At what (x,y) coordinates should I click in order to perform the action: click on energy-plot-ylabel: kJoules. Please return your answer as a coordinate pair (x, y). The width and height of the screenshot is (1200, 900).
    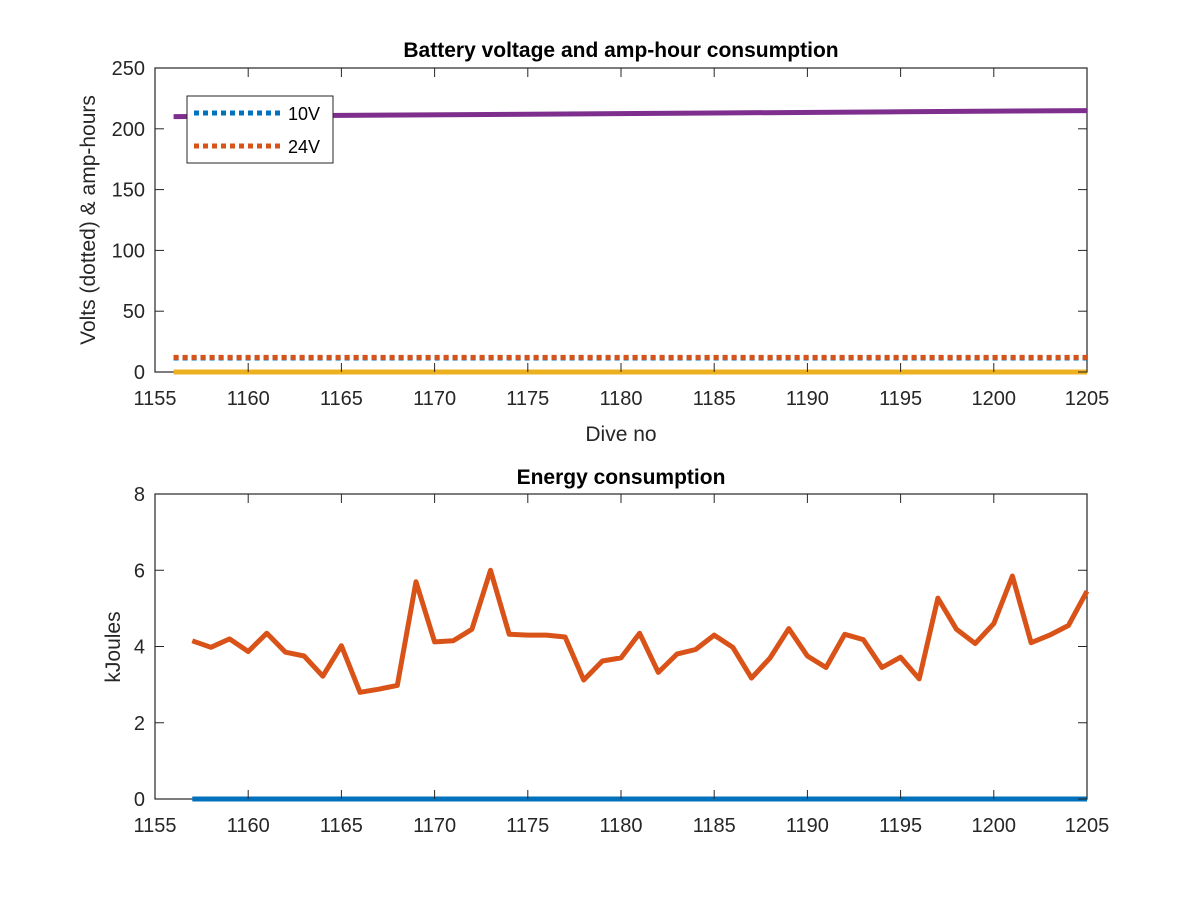
    Looking at the image, I should click on (113, 646).